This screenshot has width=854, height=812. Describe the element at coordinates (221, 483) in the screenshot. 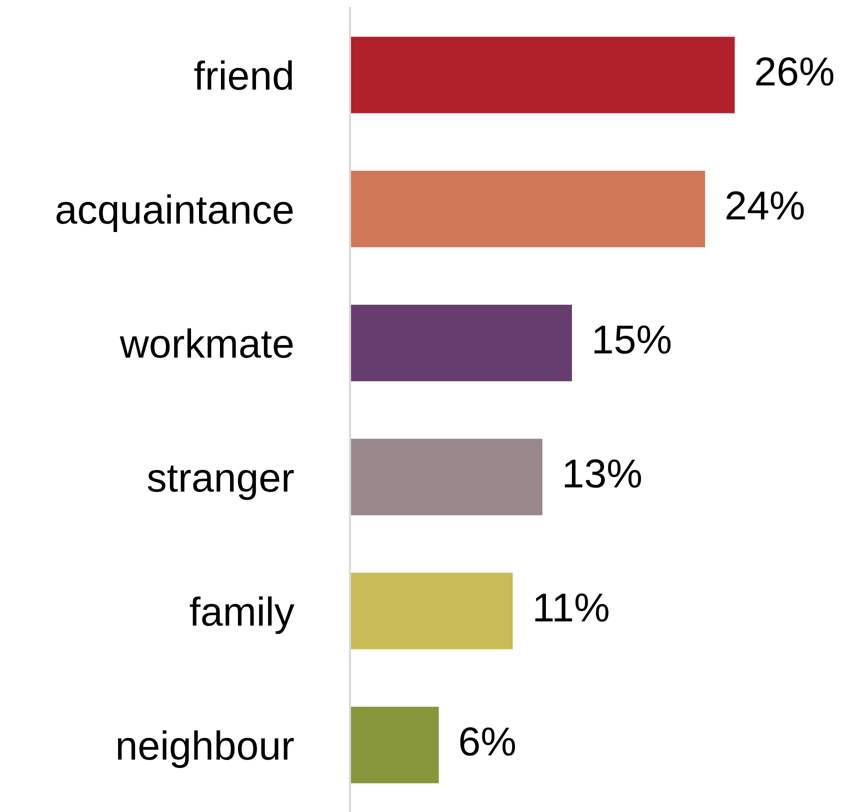

I see `y-tick-label: stranger` at that location.